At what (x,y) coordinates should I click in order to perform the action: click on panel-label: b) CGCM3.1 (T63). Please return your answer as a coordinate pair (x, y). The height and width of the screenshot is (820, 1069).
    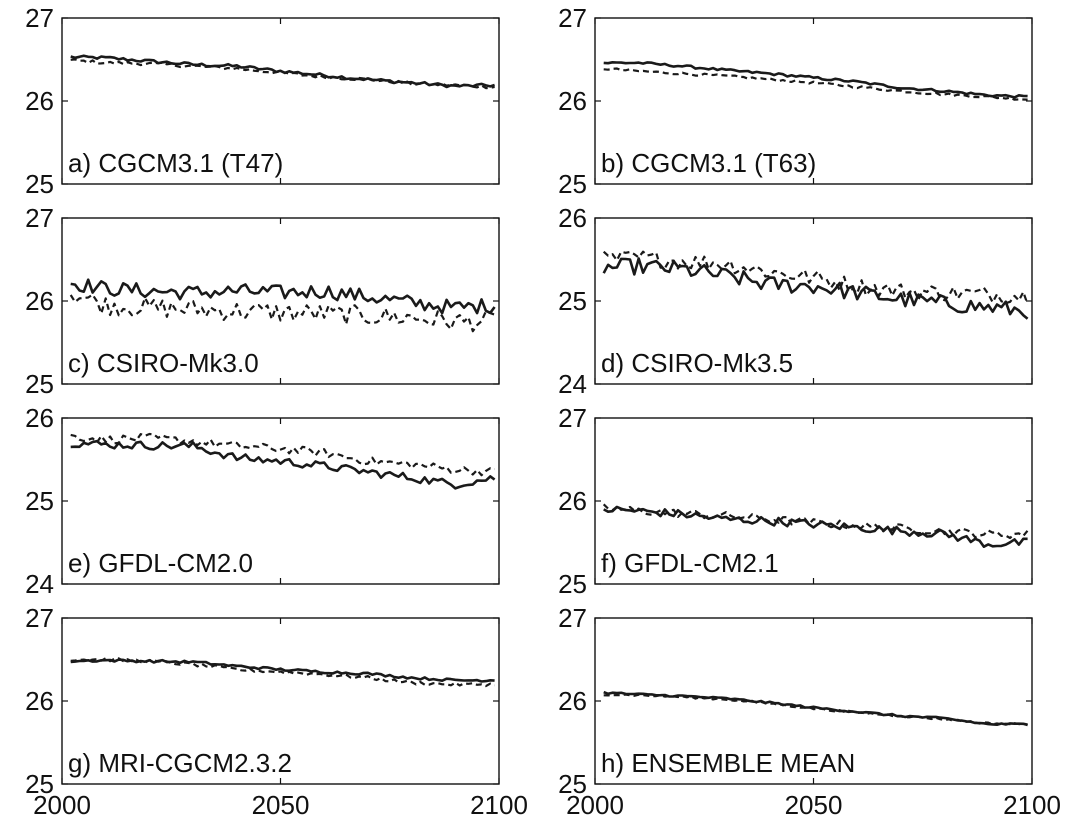
    Looking at the image, I should click on (708, 163).